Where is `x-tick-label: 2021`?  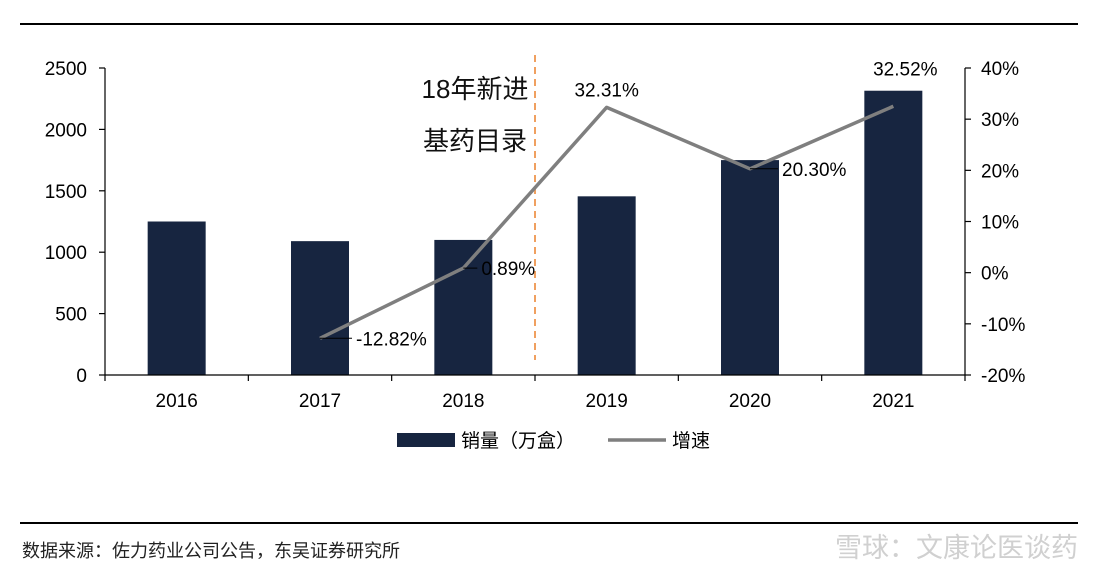
x-tick-label: 2021 is located at coordinates (893, 401).